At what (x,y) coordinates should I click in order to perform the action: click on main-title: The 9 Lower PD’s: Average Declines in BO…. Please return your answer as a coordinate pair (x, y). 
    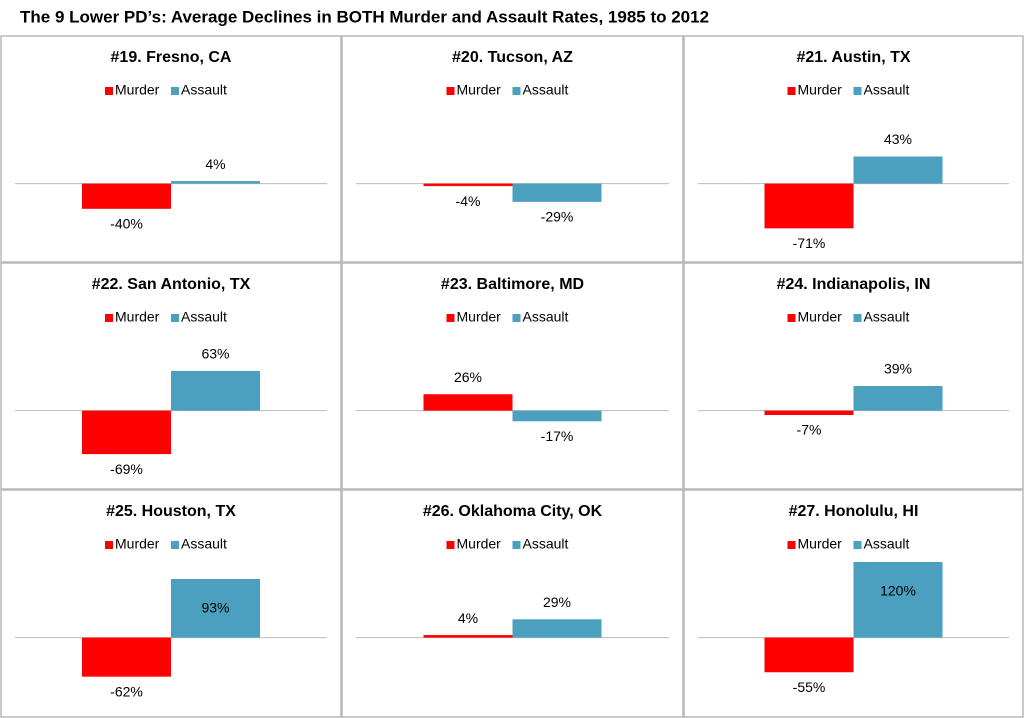
    Looking at the image, I should click on (364, 16).